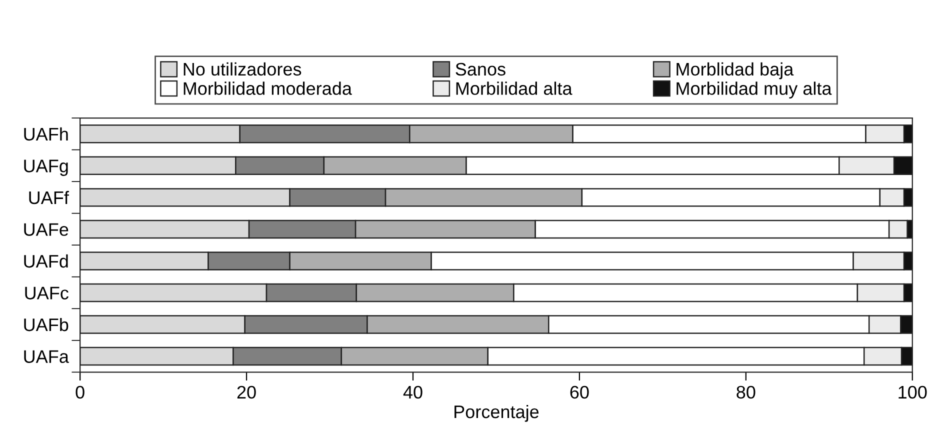 The width and height of the screenshot is (931, 442). What do you see at coordinates (49, 197) in the screenshot?
I see `y-tick-label: UAFf` at bounding box center [49, 197].